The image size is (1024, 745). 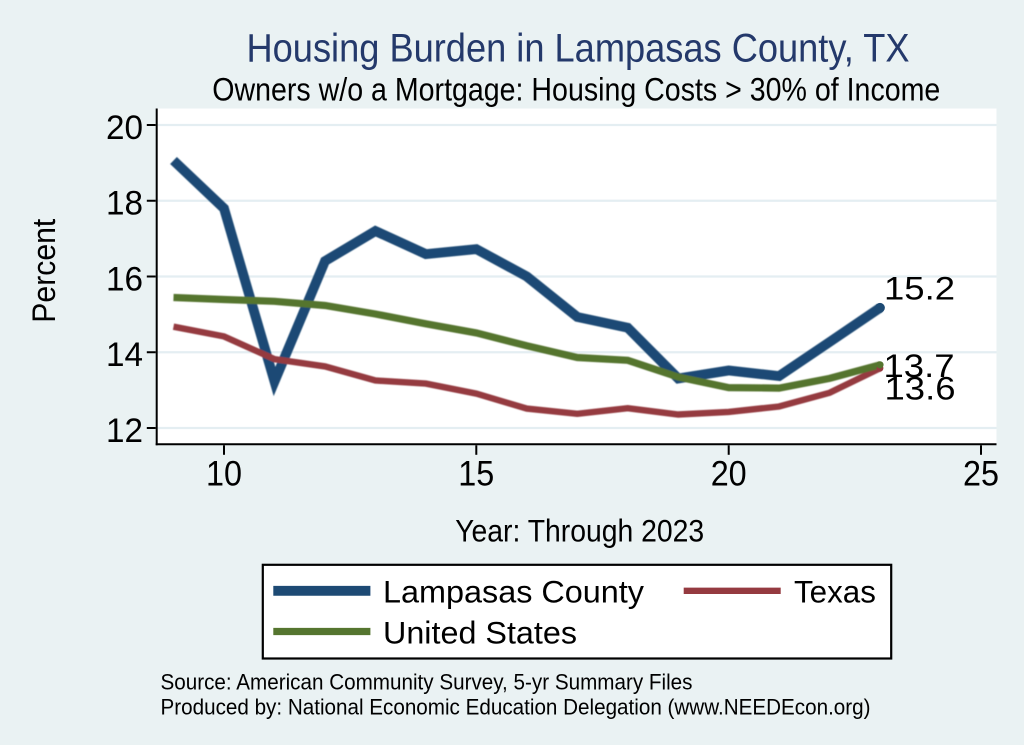 What do you see at coordinates (124, 355) in the screenshot?
I see `svg-text: 14` at bounding box center [124, 355].